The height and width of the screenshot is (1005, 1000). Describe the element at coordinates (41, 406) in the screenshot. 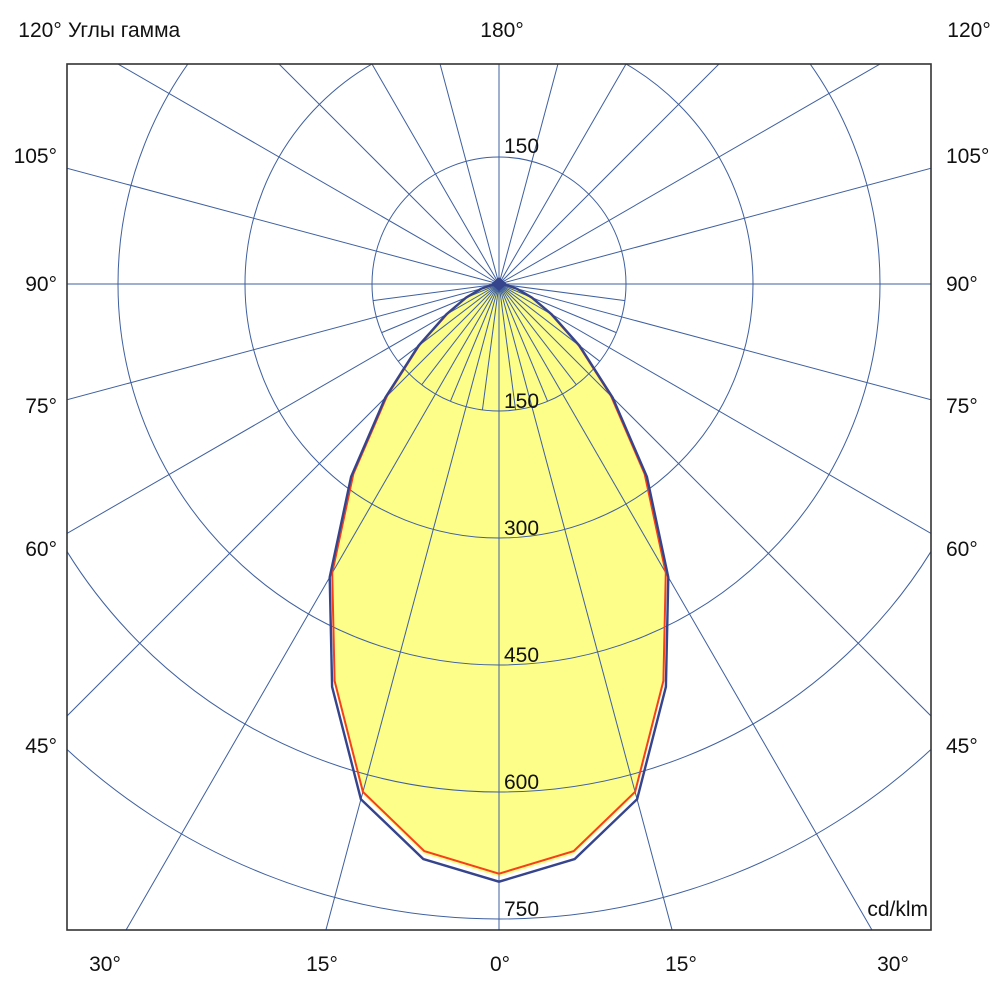

I see `angle-label-left-75: 75°` at that location.